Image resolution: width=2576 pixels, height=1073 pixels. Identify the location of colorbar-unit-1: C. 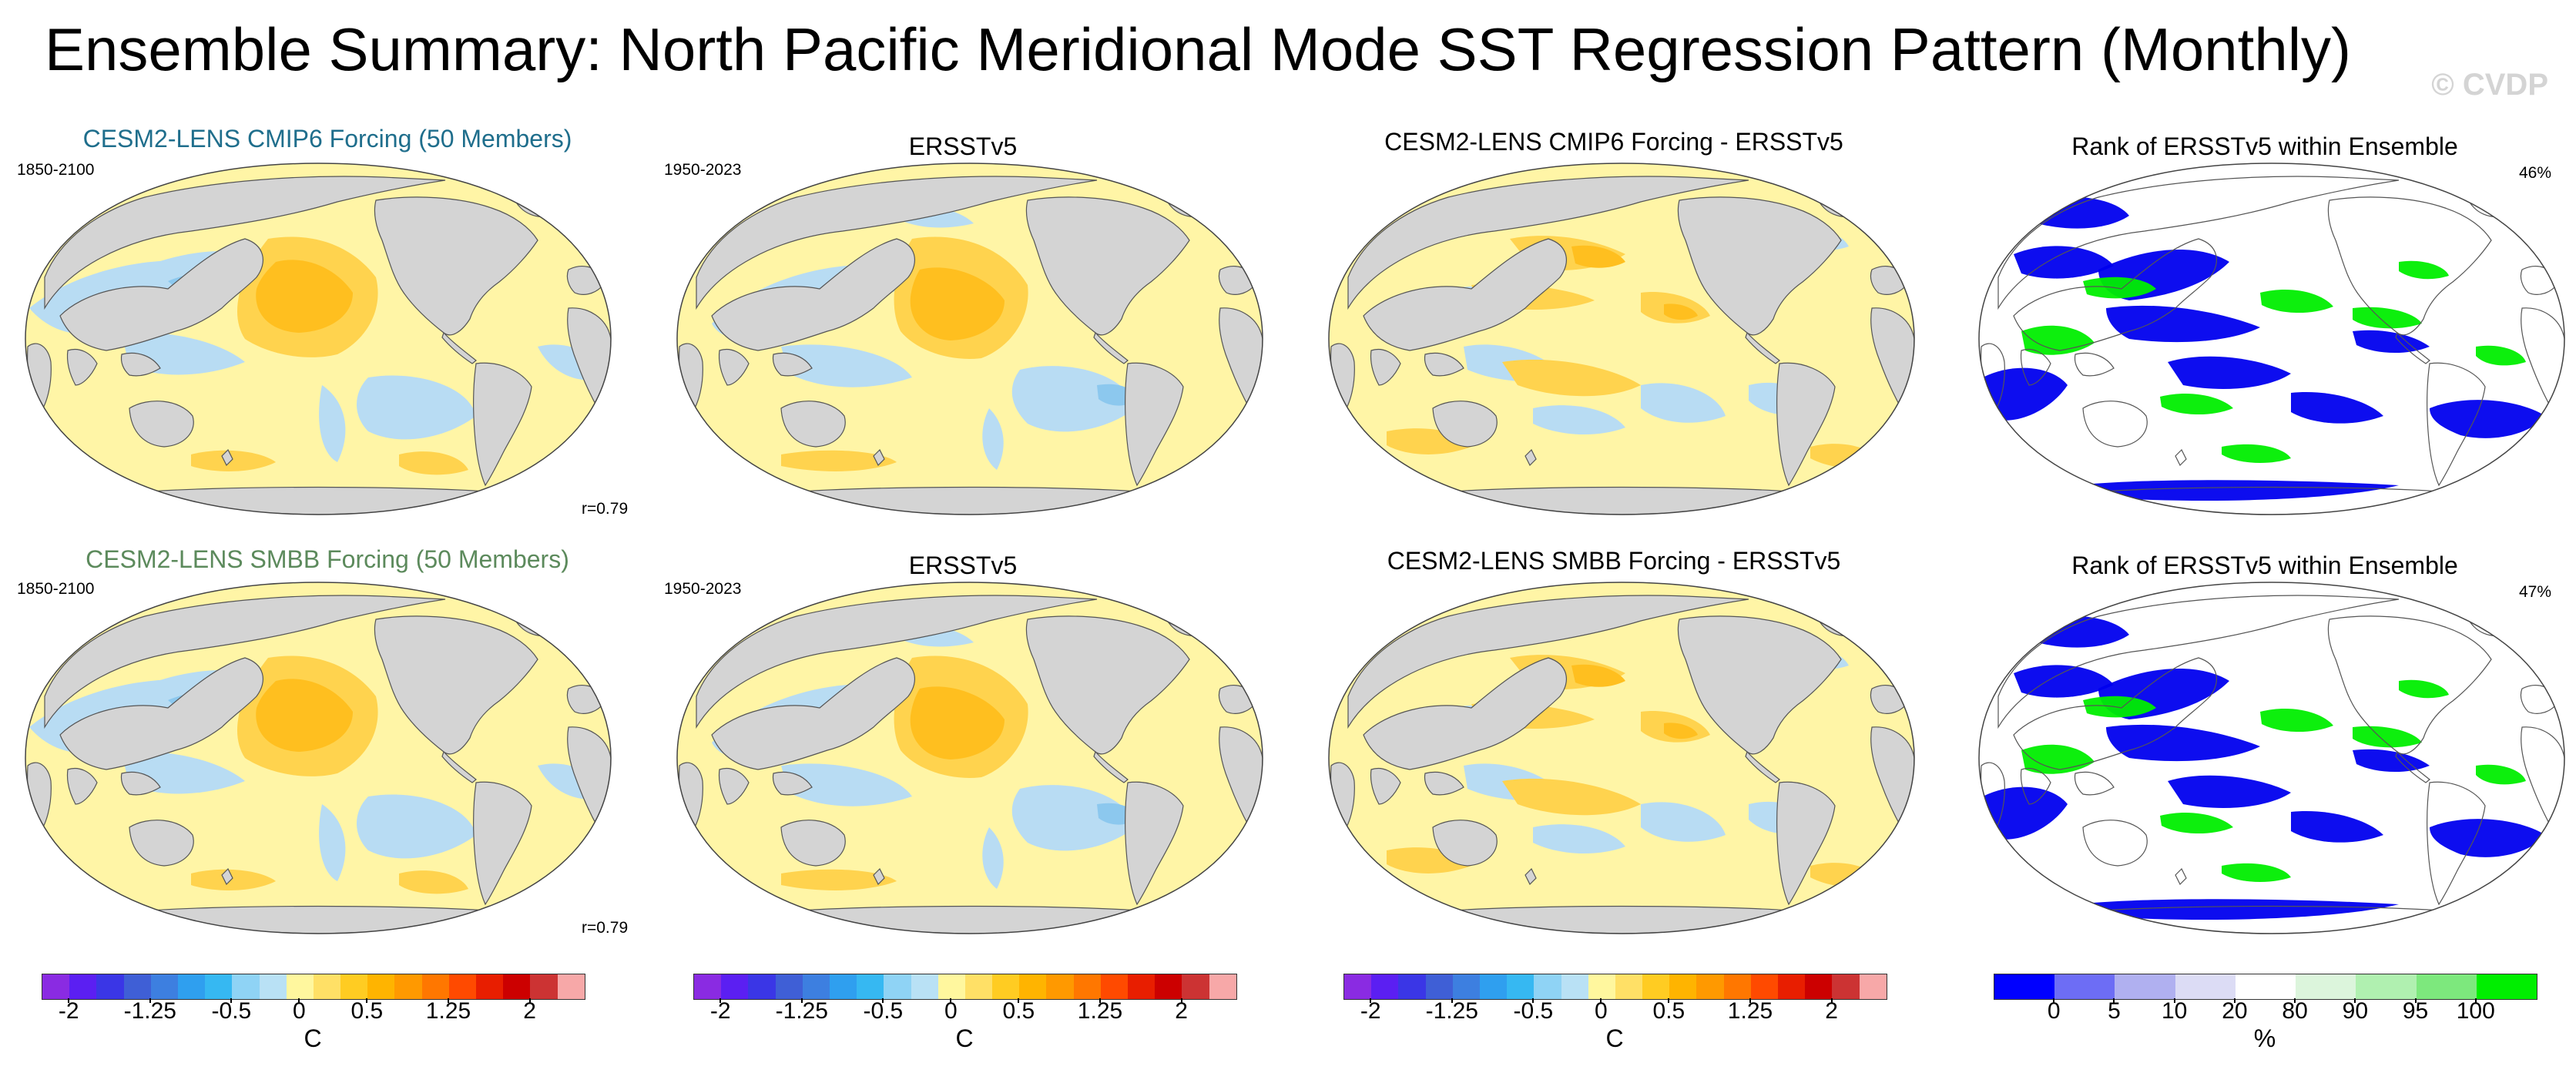
(313, 1038).